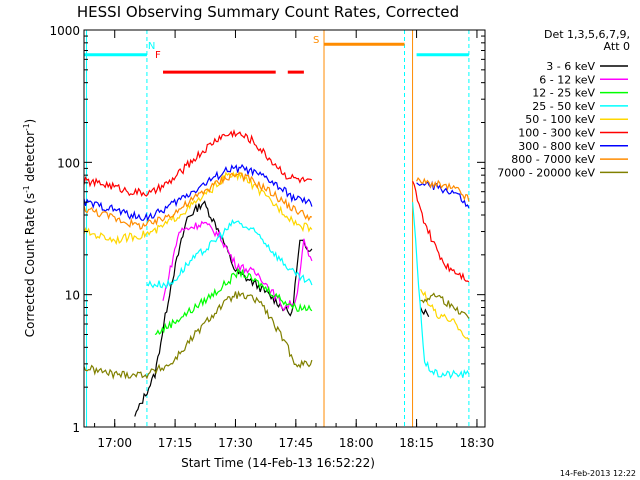 This screenshot has height=480, width=640. I want to click on series-12-25-kev-line, so click(233, 301).